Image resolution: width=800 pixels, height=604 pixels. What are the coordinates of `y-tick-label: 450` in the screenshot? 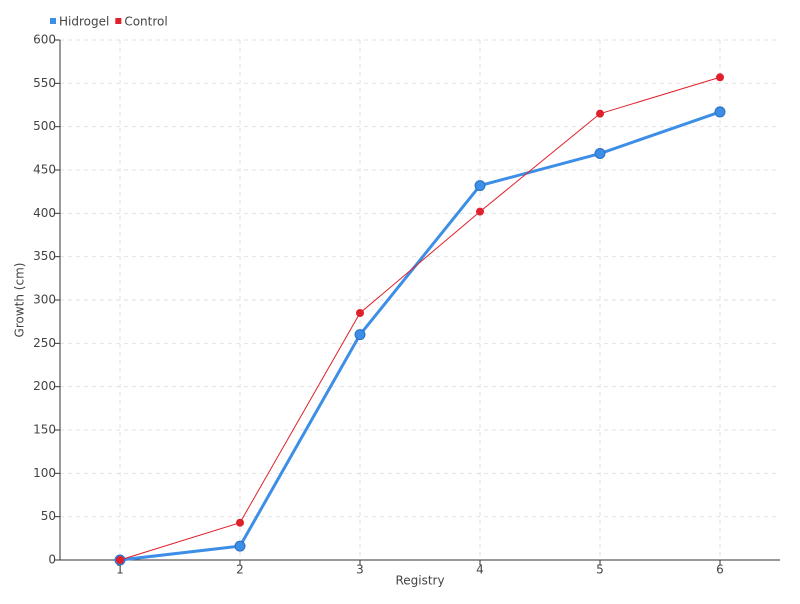 It's located at (44, 170).